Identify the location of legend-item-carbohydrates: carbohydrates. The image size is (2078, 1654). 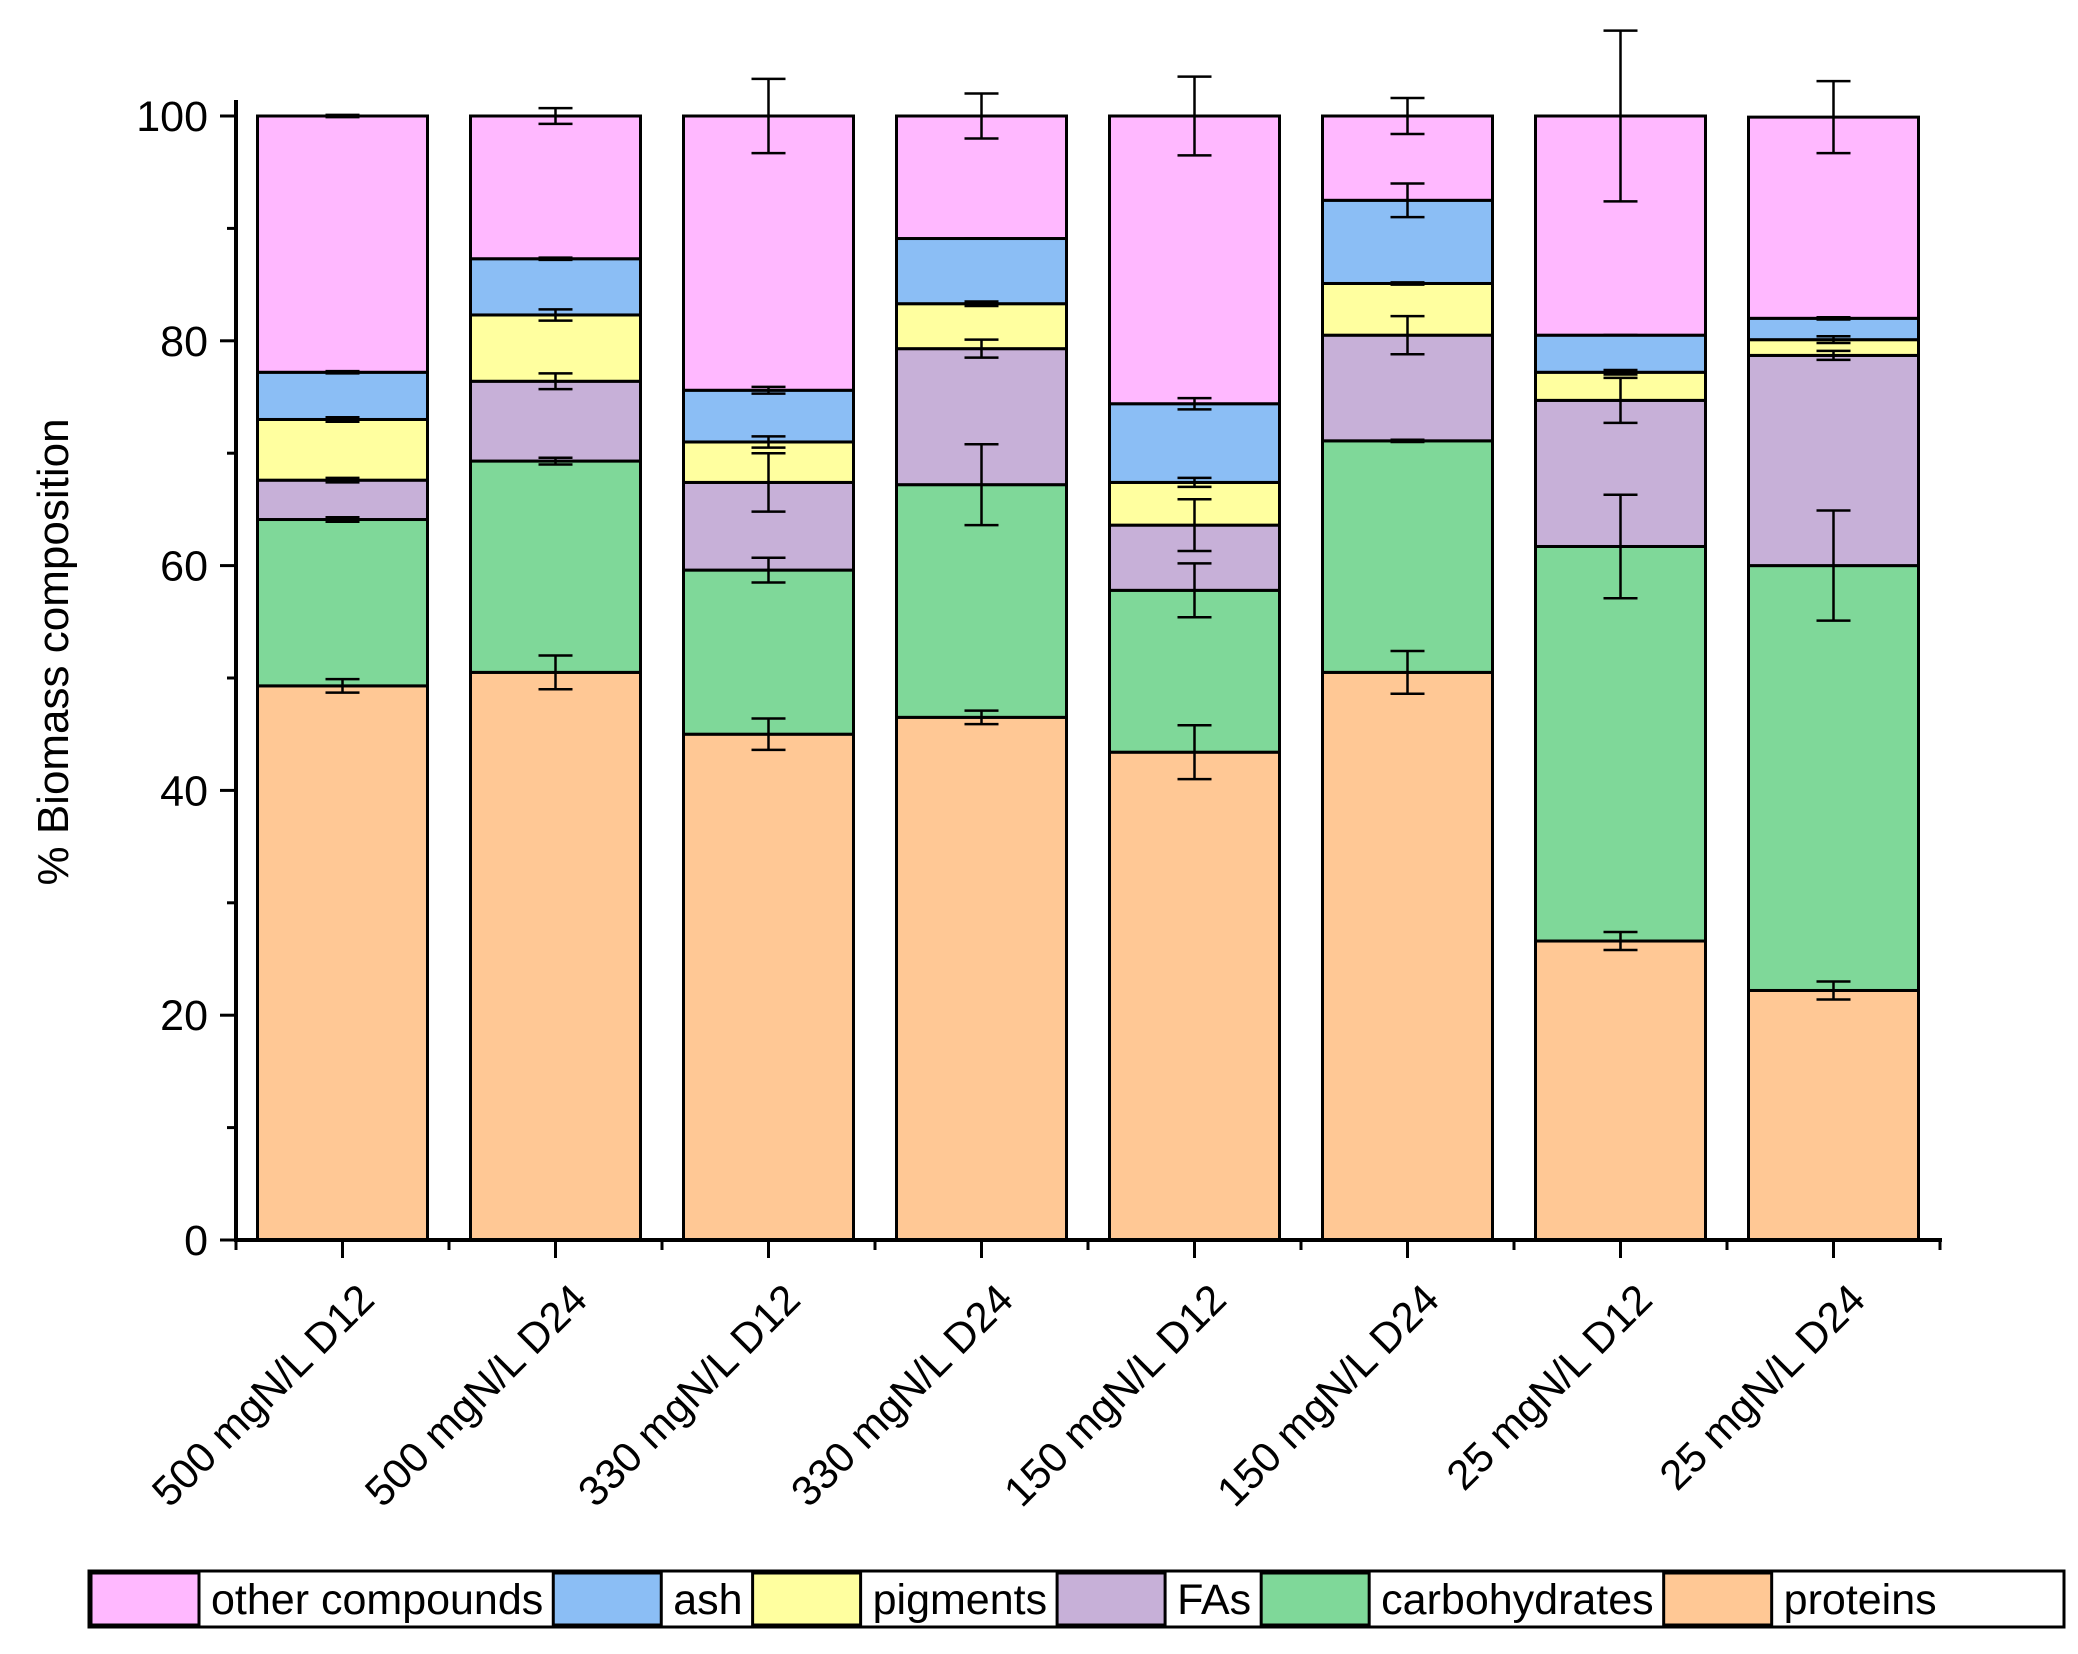
(1456, 1599).